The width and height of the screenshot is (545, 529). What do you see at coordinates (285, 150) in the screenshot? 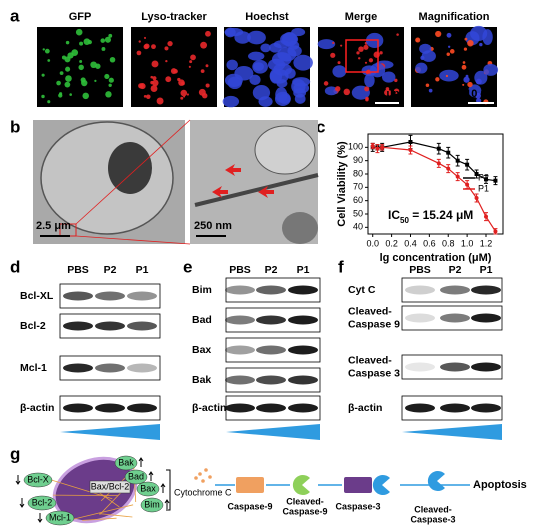
I see `em-organelle` at bounding box center [285, 150].